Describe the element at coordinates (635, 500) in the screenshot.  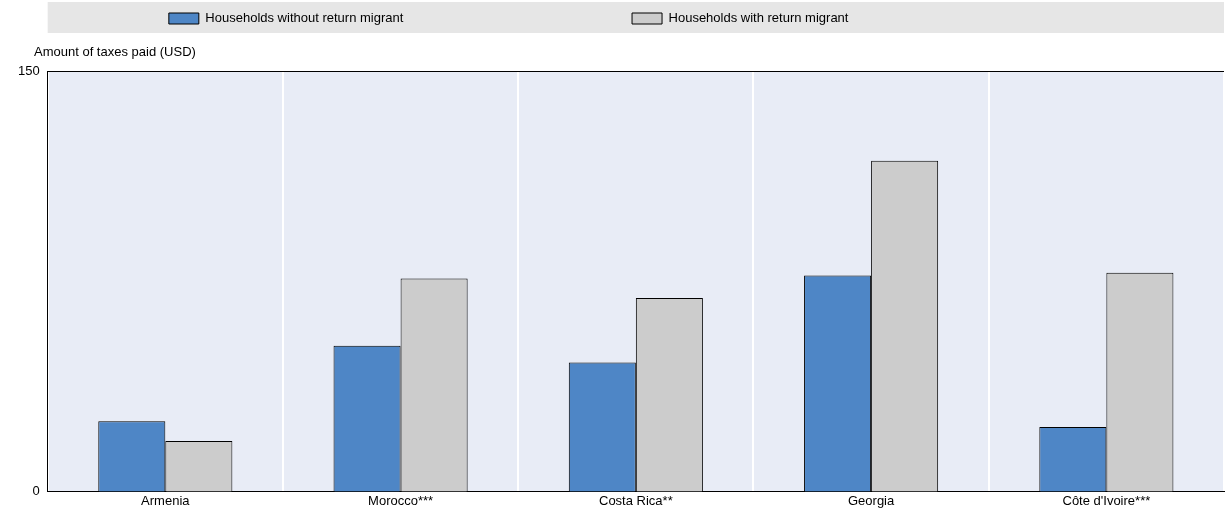
I see `x-tick-label: Costa Rica**` at that location.